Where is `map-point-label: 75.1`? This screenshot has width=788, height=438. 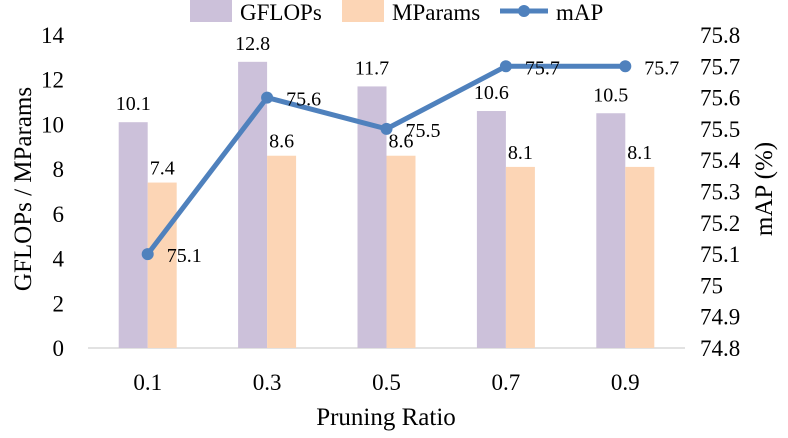
map-point-label: 75.1 is located at coordinates (184, 256).